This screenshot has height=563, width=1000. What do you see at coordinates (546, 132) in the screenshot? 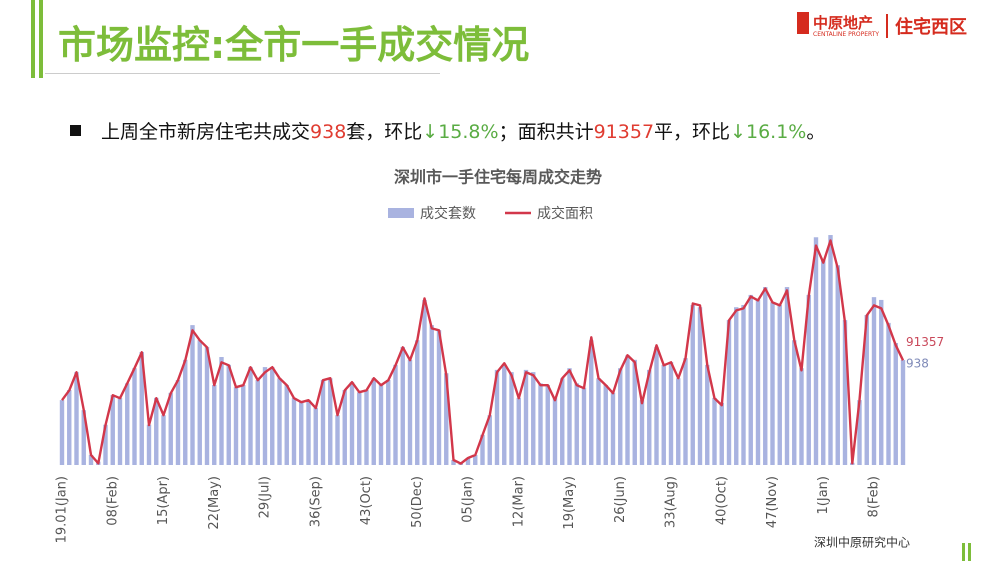
I see `text: ；面积共计` at bounding box center [546, 132].